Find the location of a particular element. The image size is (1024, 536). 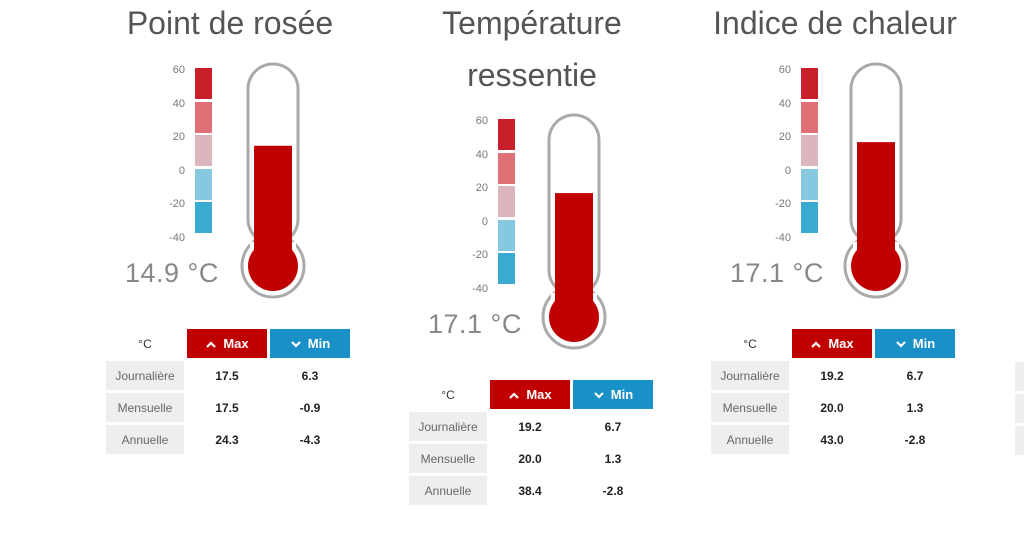

yearly-max: 43.0 is located at coordinates (832, 439).